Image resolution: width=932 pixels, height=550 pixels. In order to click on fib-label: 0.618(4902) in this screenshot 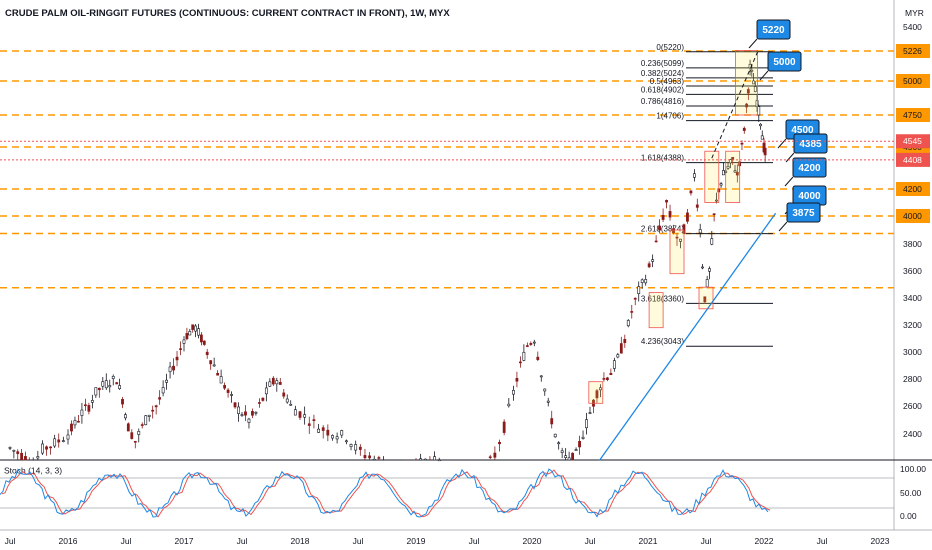, I will do `click(662, 89)`.